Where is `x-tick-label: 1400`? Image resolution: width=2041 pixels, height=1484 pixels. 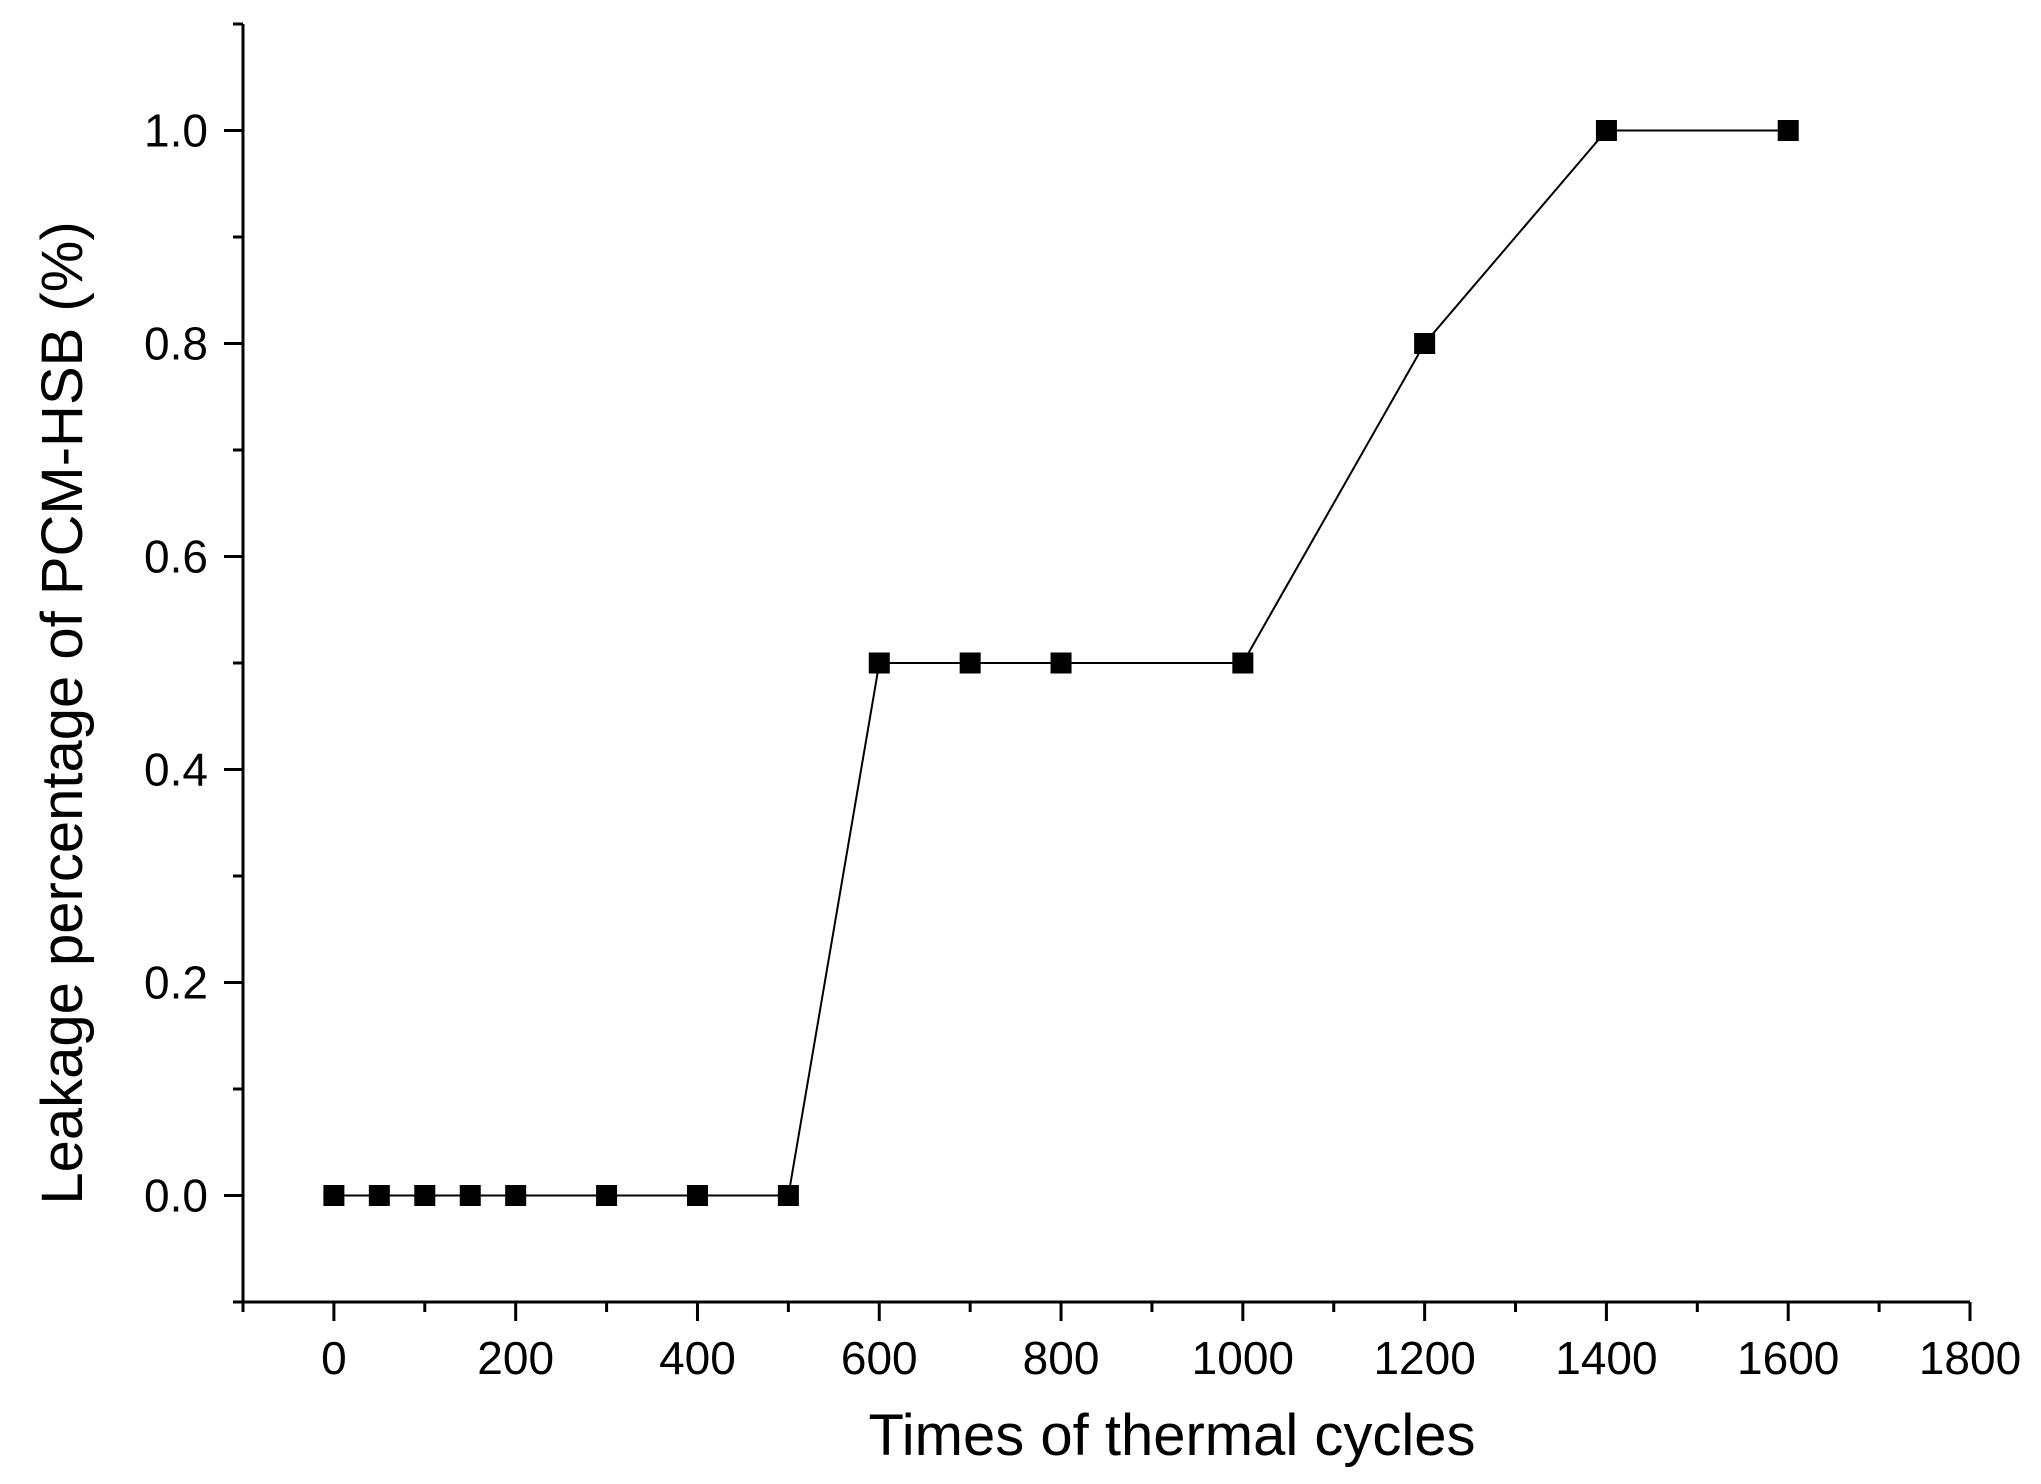
x-tick-label: 1400 is located at coordinates (1606, 1358).